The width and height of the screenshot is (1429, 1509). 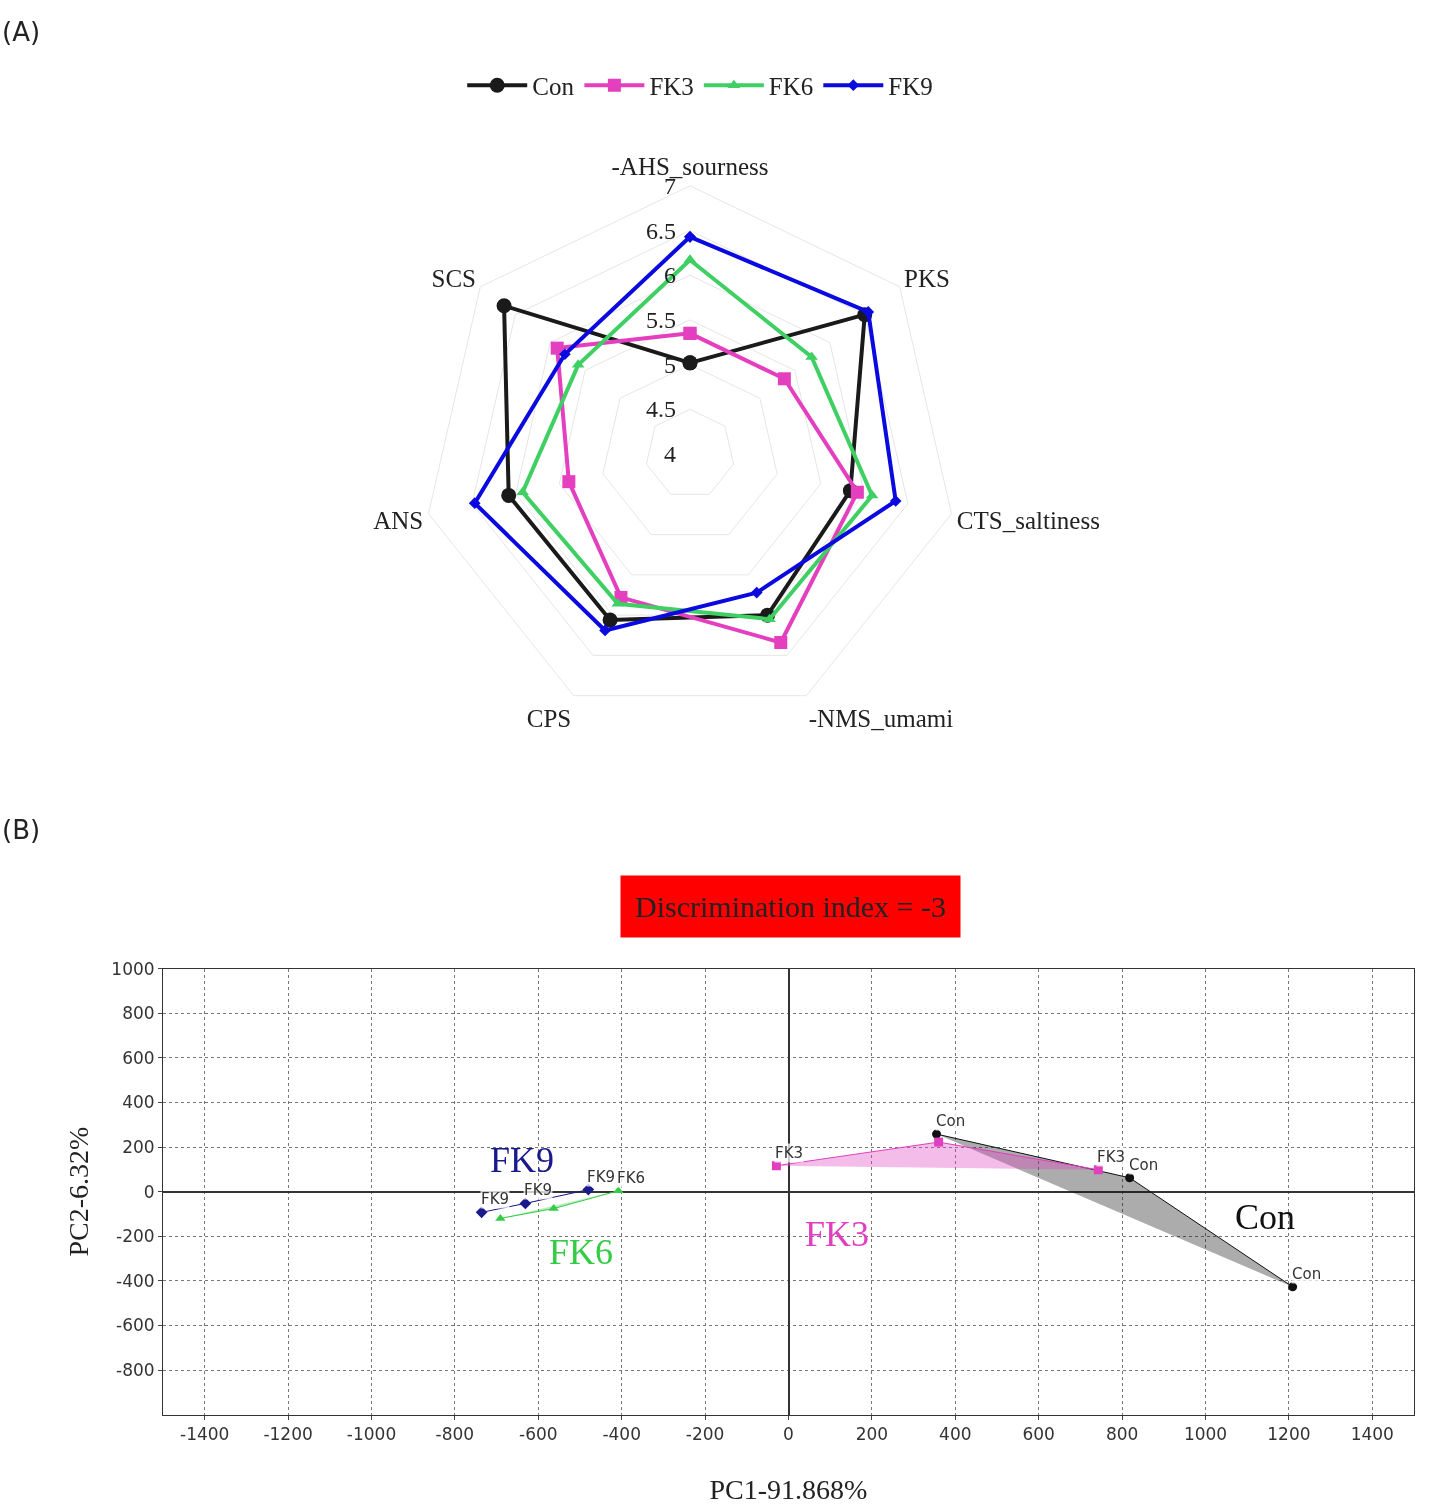 What do you see at coordinates (135, 1325) in the screenshot?
I see `y-tick-label: -600` at bounding box center [135, 1325].